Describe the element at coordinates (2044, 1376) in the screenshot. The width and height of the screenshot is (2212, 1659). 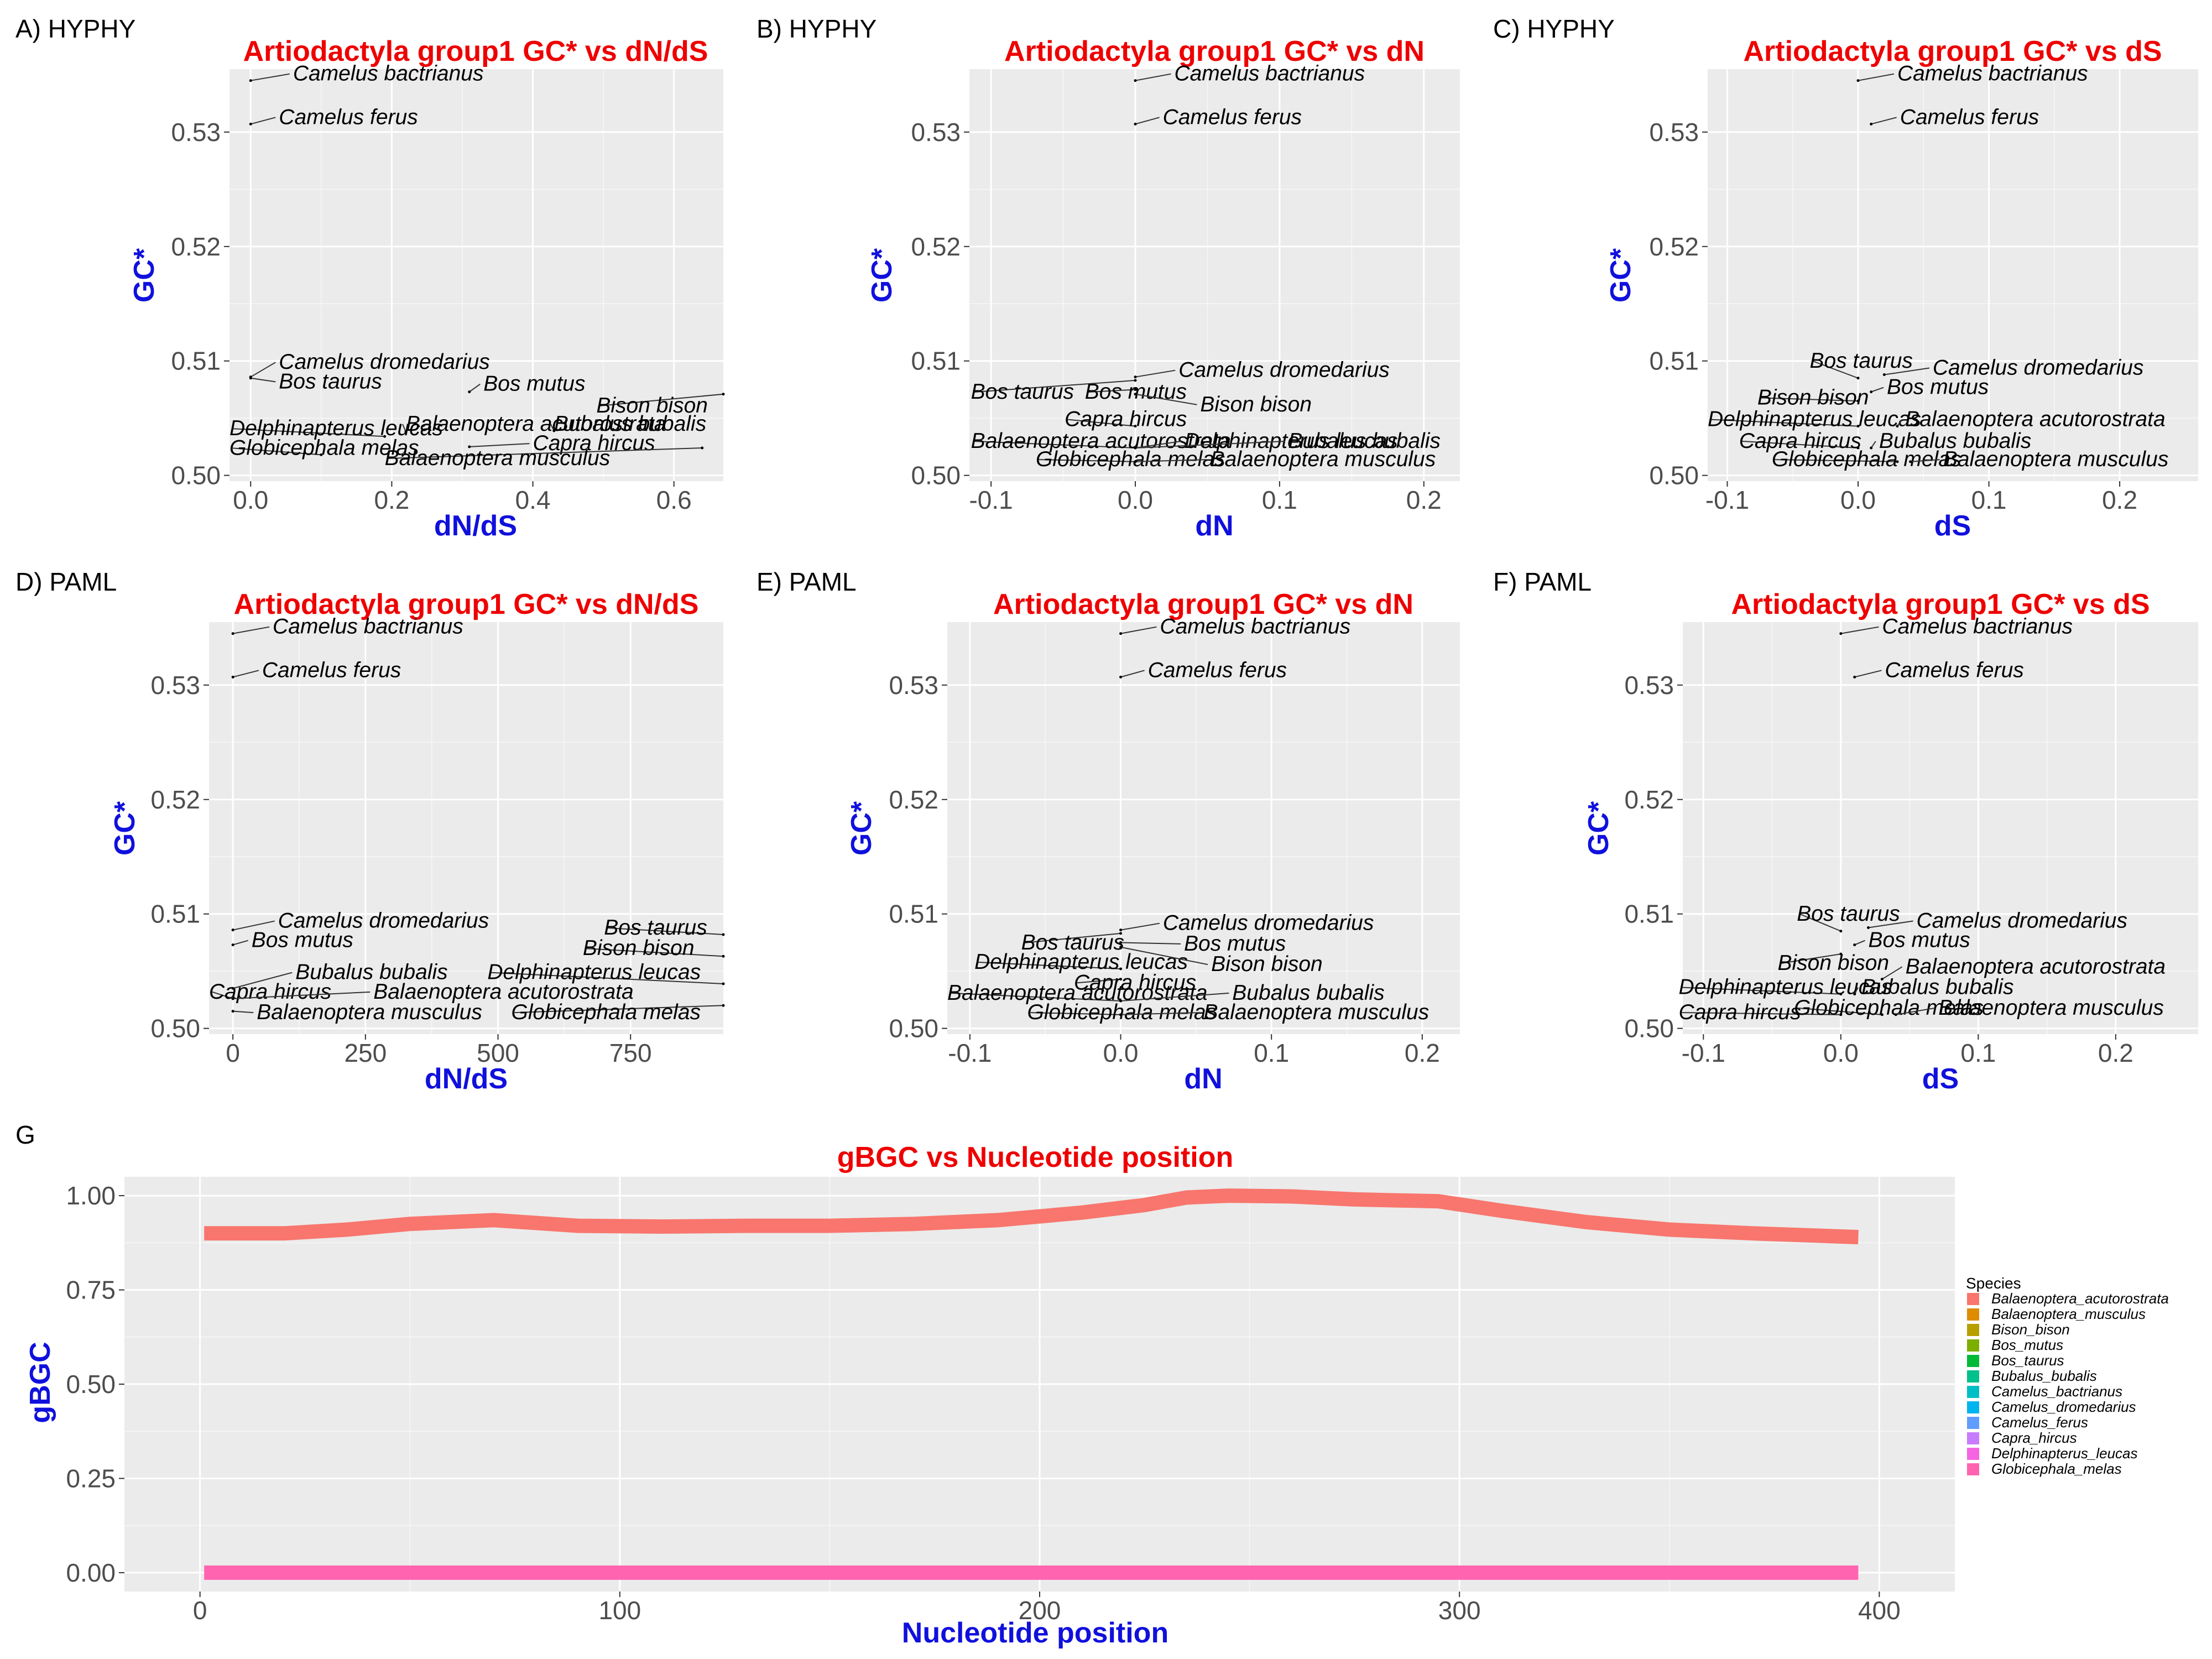
I see `legend-label-bubalus-bubalis: Bubalus_bubalis` at that location.